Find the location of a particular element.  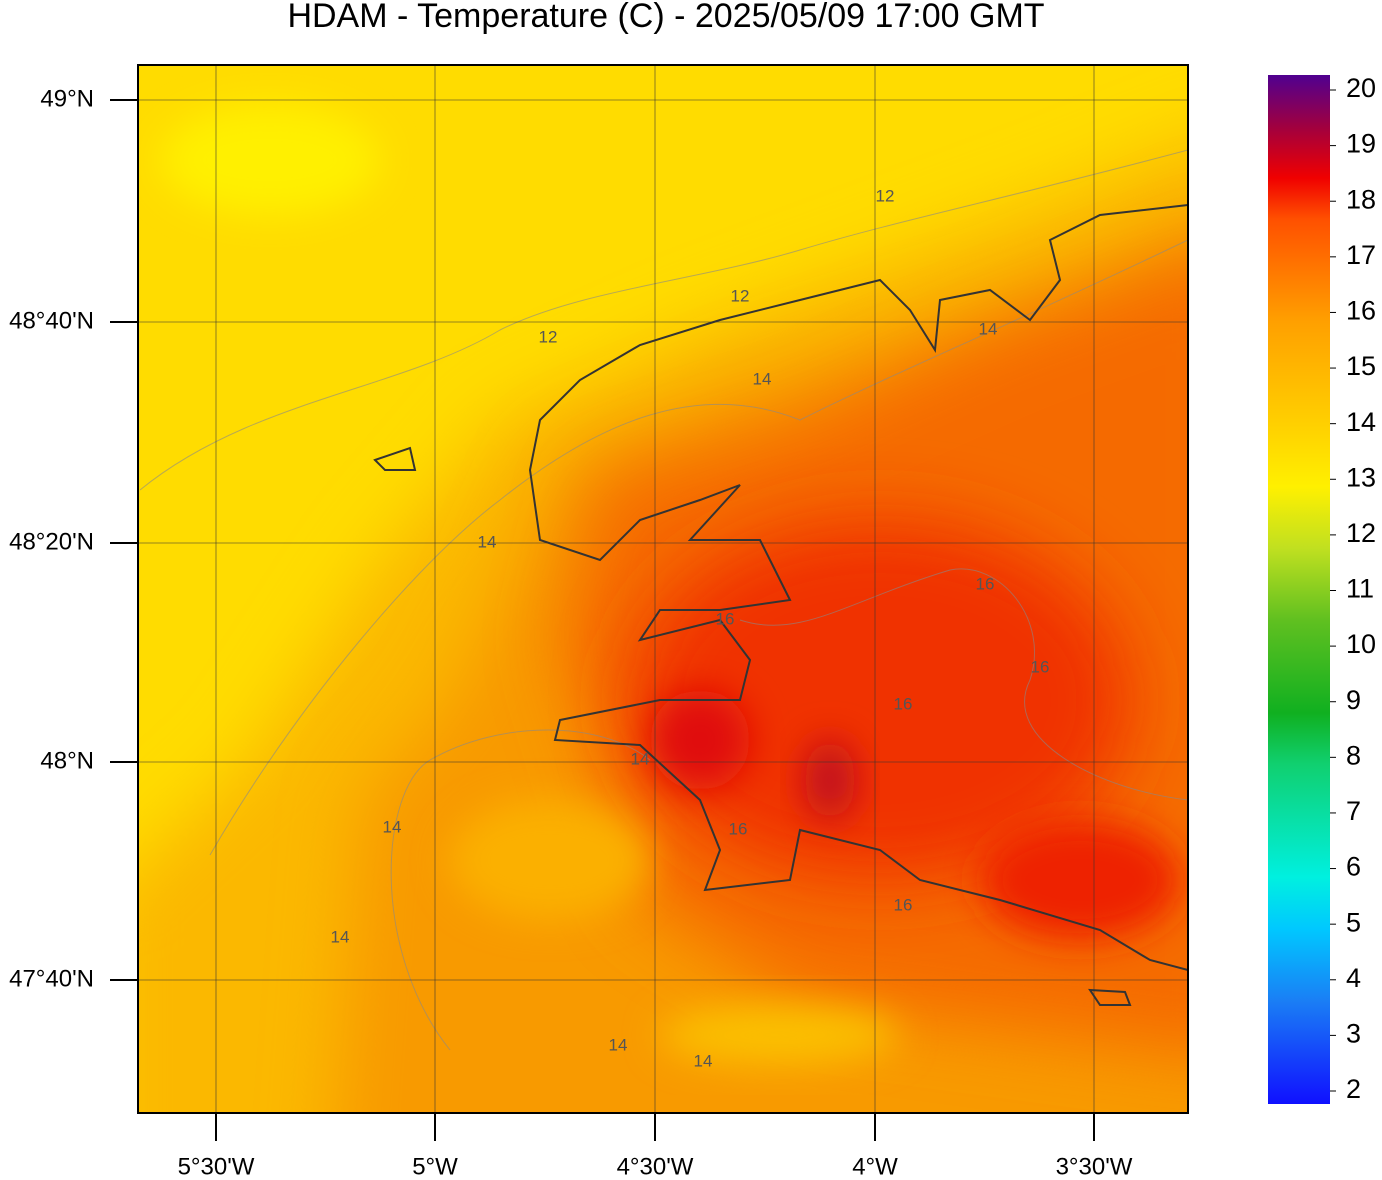

colorbar is located at coordinates (1299, 589).